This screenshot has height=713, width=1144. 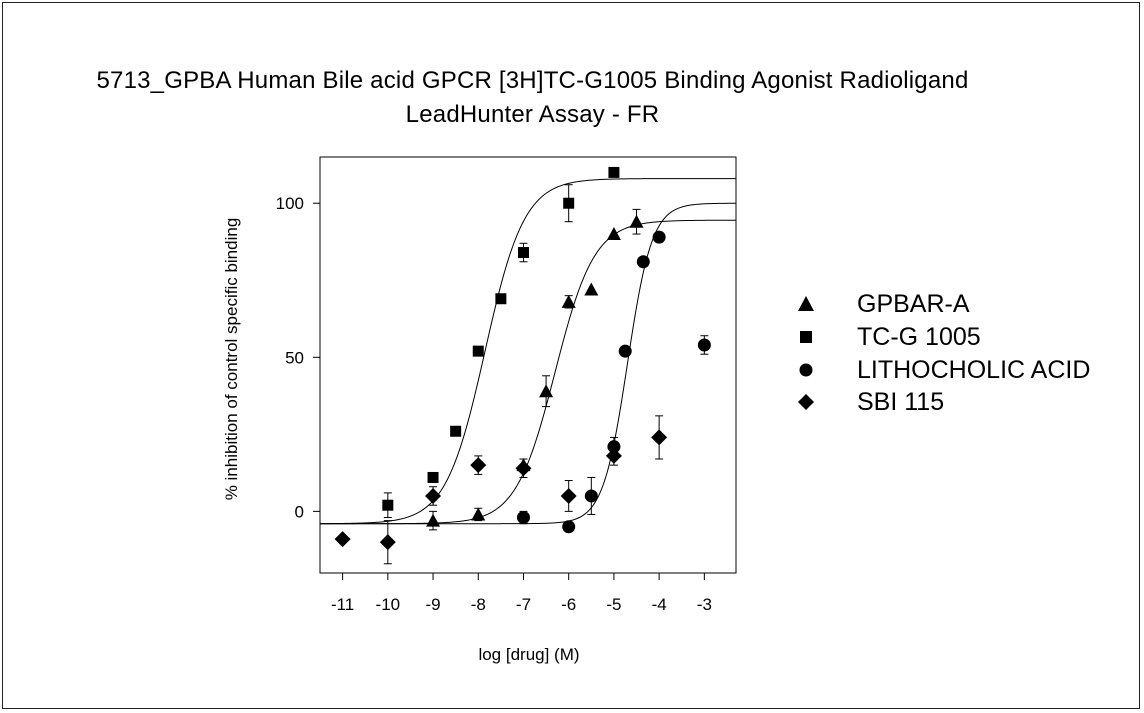 I want to click on x-tick-label: -10, so click(x=388, y=604).